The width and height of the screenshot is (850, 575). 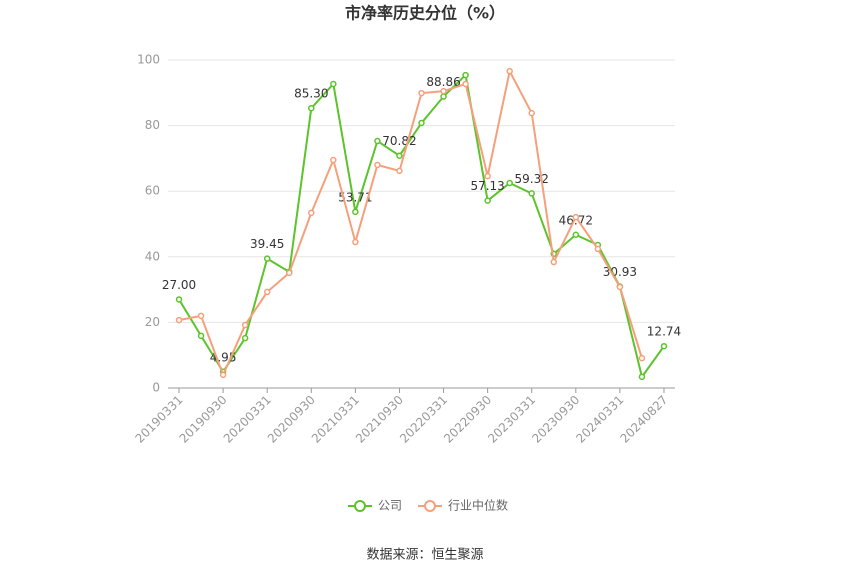 What do you see at coordinates (487, 186) in the screenshot?
I see `data-label: 57.13` at bounding box center [487, 186].